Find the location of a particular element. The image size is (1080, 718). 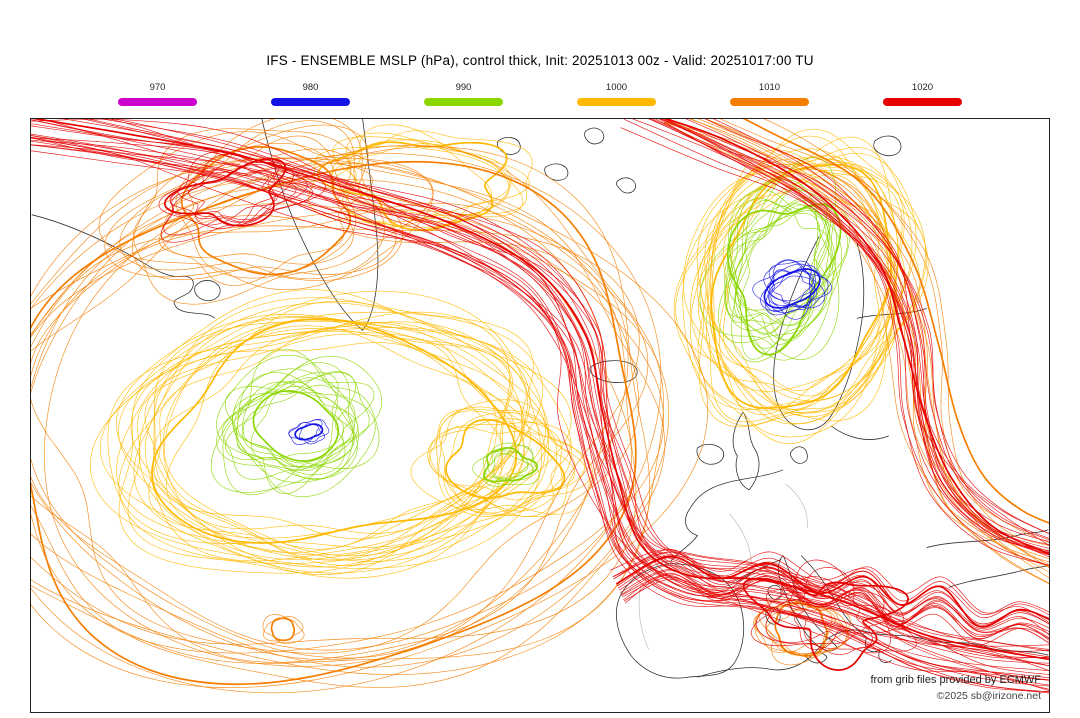

legend-label-970: 970 is located at coordinates (157, 87).